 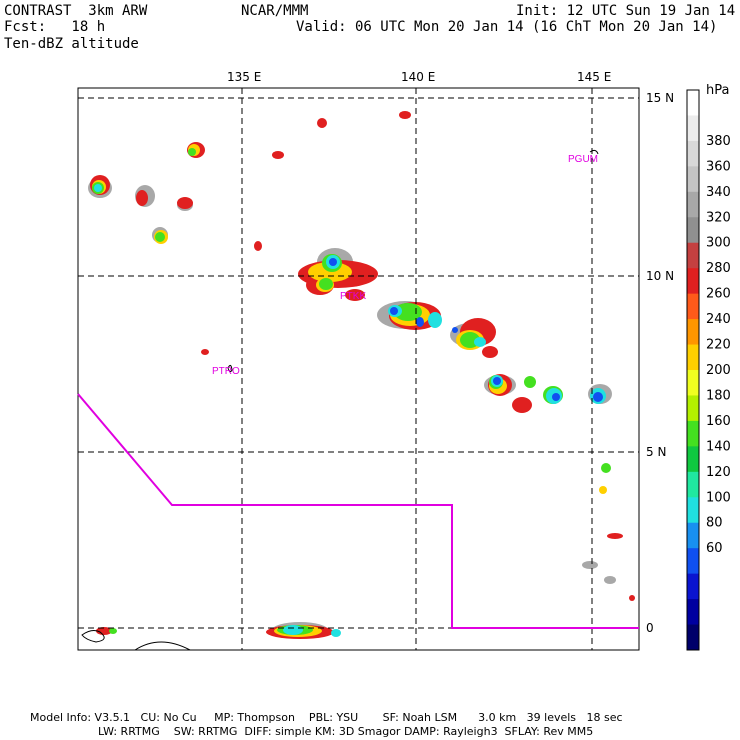 I want to click on colorbar-tick-label: 220, so click(x=718, y=345).